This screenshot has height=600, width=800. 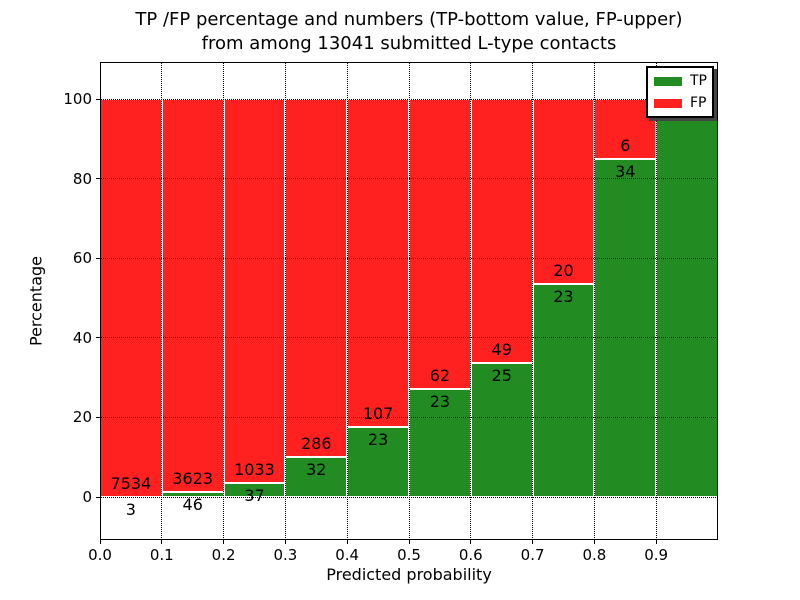 What do you see at coordinates (130, 509) in the screenshot?
I see `tp-count-label: 3` at bounding box center [130, 509].